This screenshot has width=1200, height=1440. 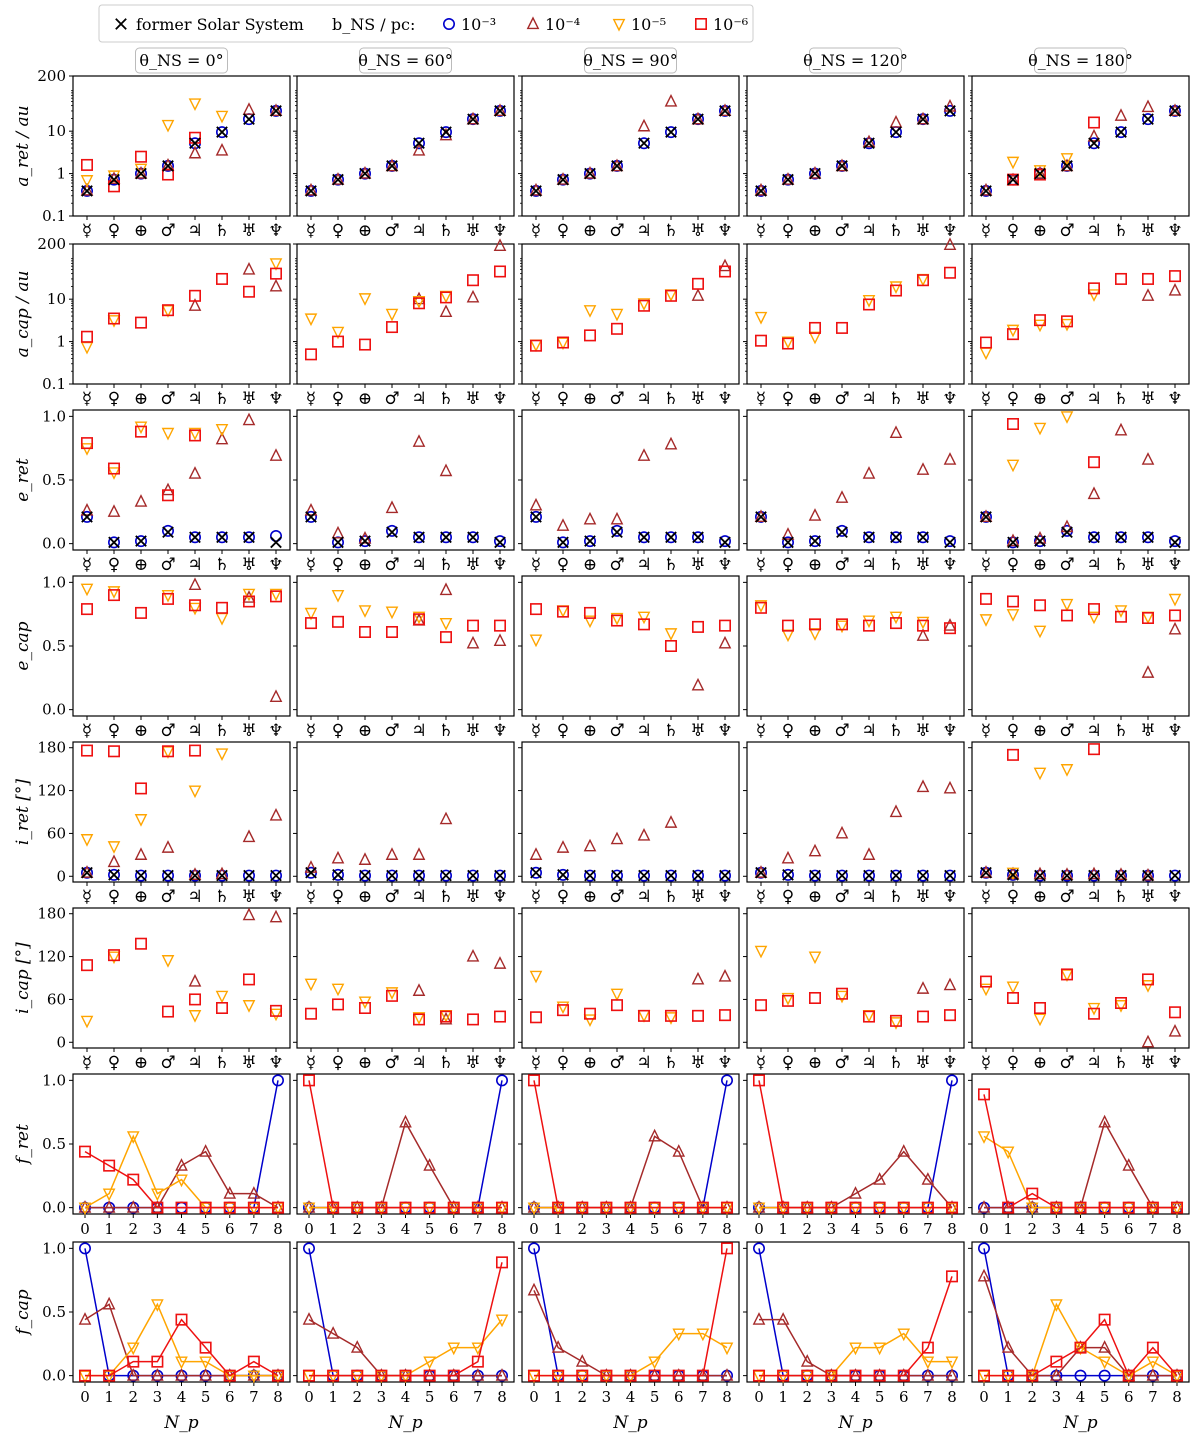 What do you see at coordinates (855, 60) in the screenshot?
I see `column-title-box` at bounding box center [855, 60].